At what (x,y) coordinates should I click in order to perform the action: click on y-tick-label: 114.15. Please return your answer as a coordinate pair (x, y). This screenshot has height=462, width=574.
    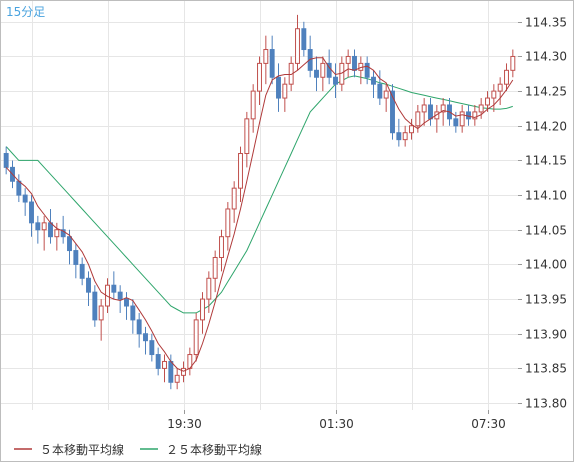
    Looking at the image, I should click on (546, 161).